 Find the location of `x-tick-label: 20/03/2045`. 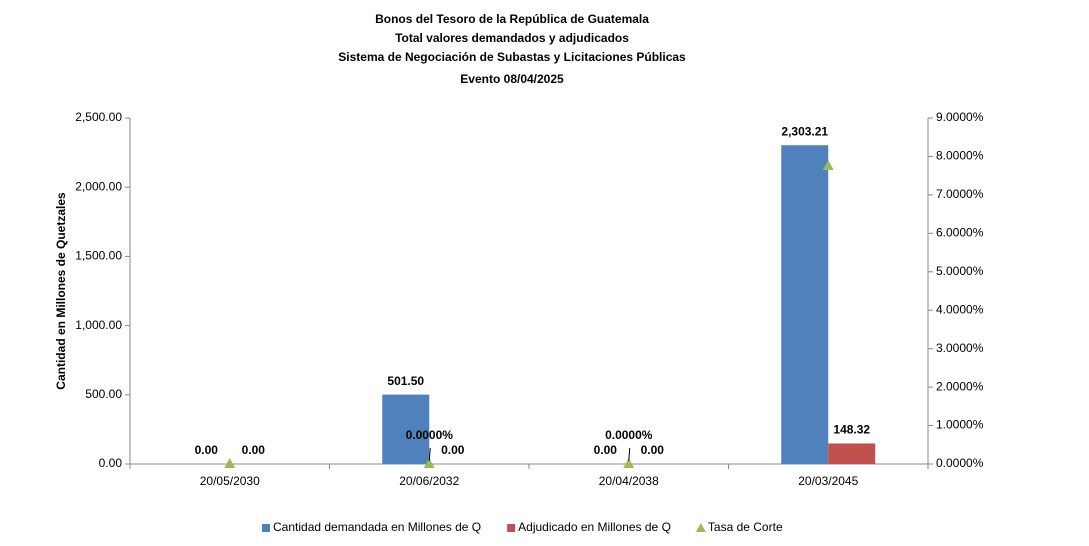

x-tick-label: 20/03/2045 is located at coordinates (828, 481).